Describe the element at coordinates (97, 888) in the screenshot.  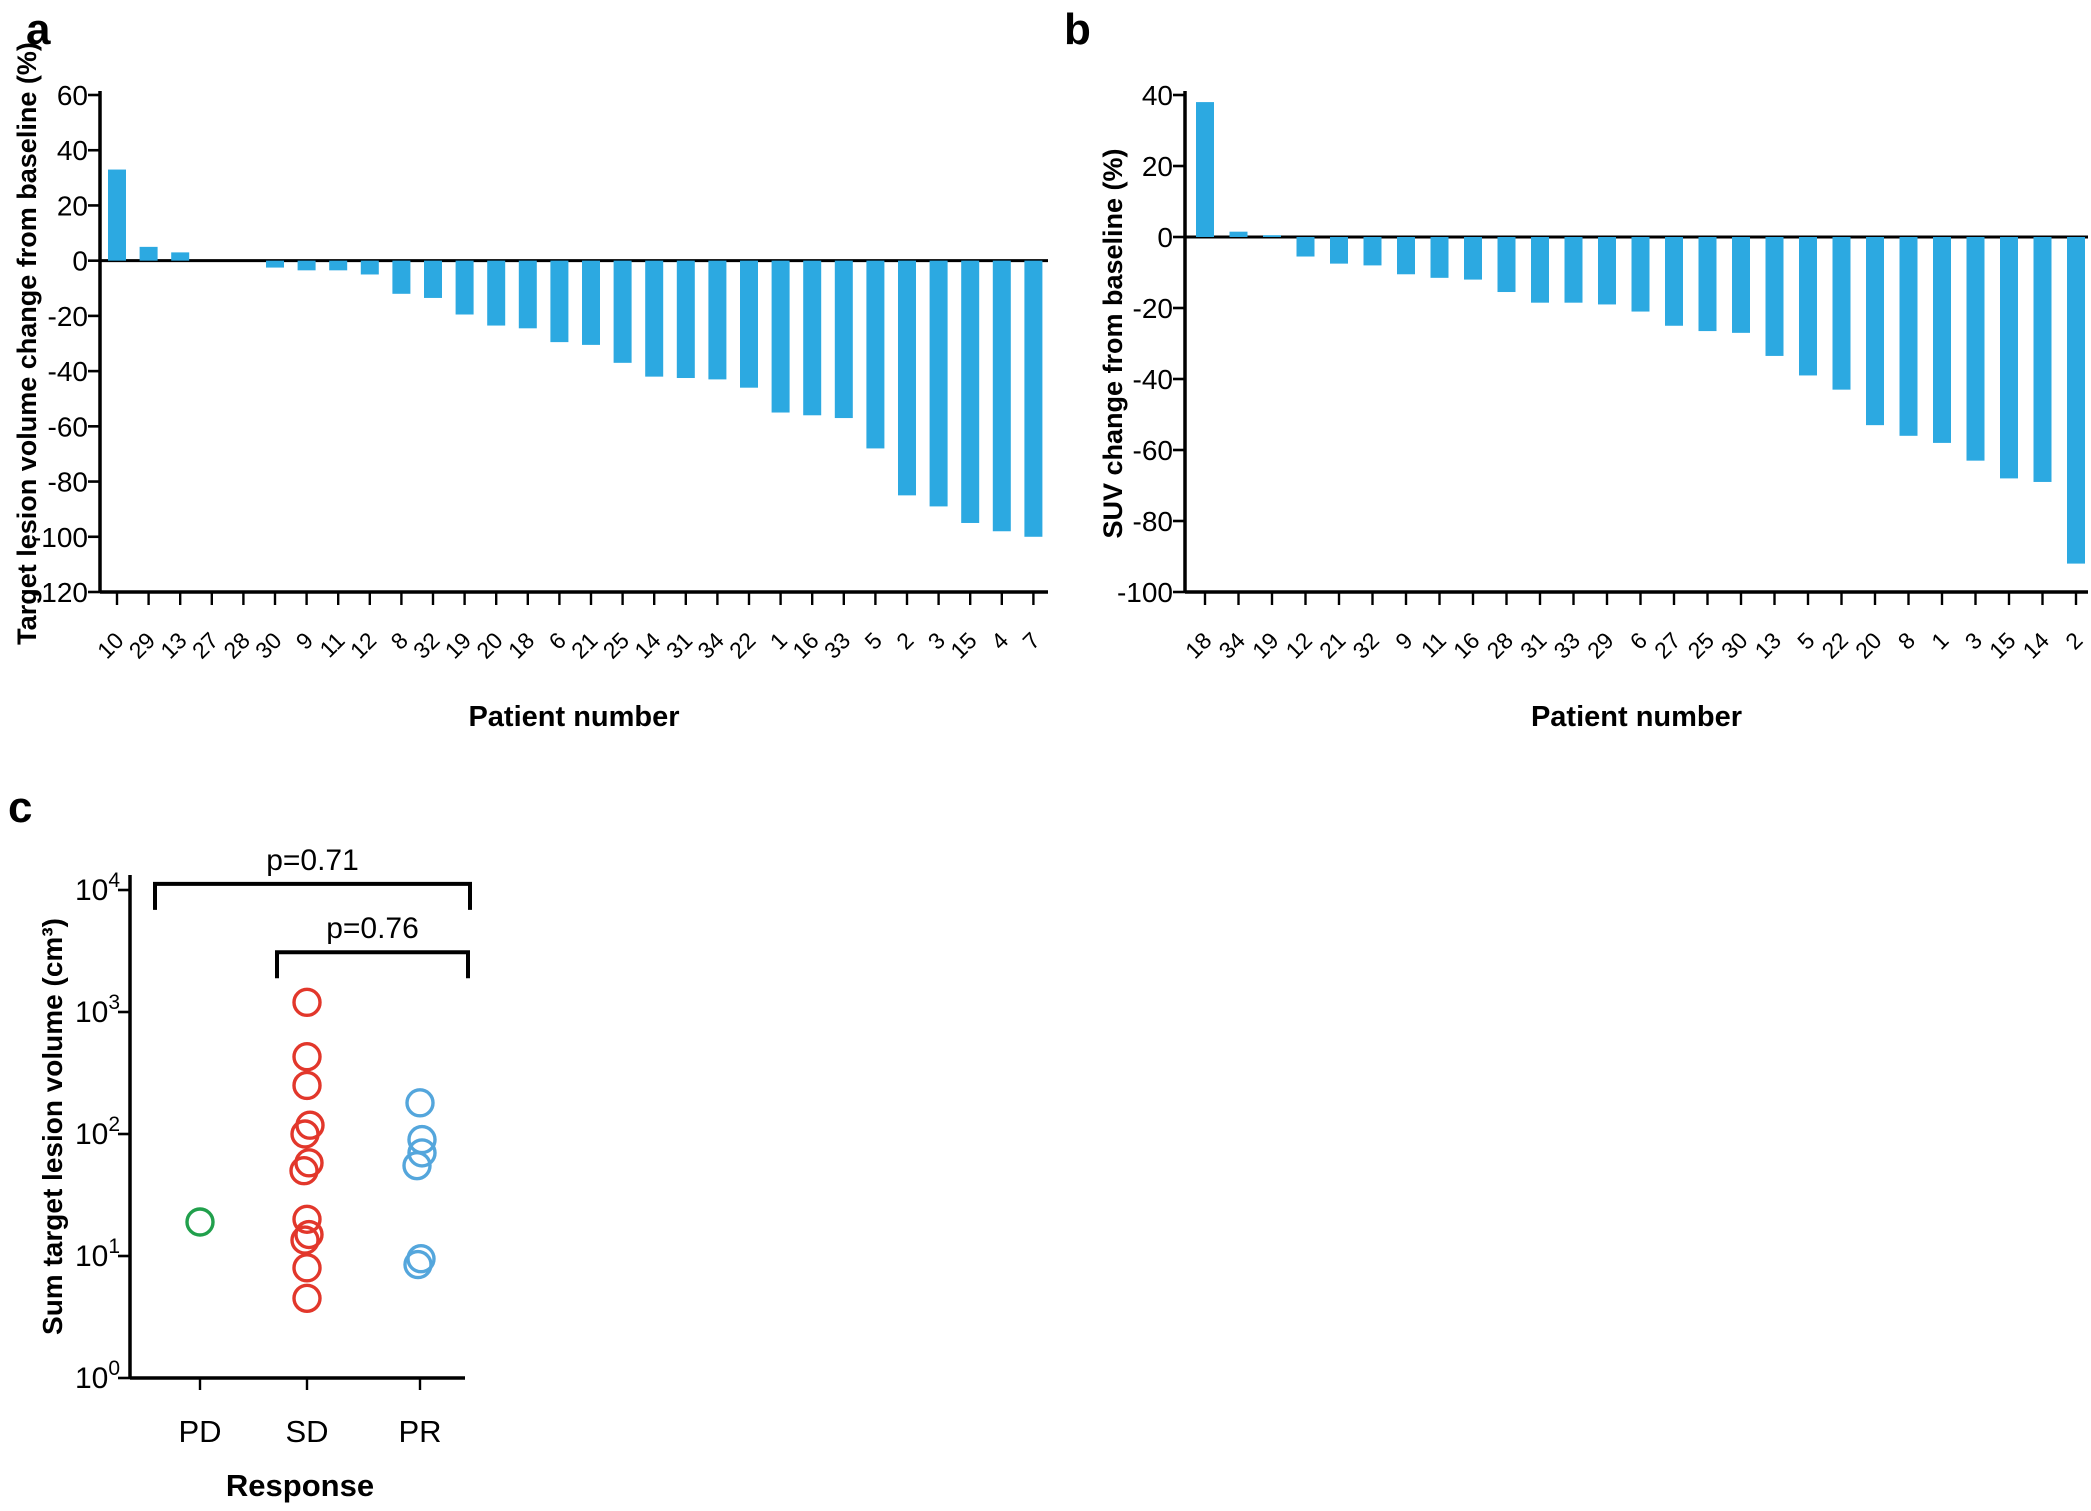
I see `y-tick-label: 10⁴` at that location.